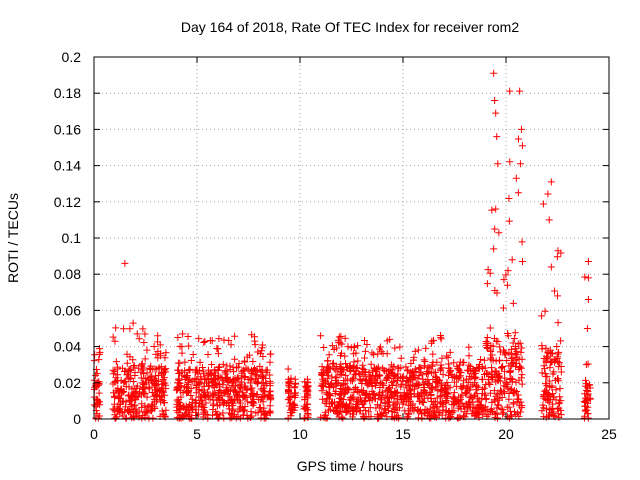  What do you see at coordinates (67, 347) in the screenshot?
I see `y-tick-label: 0.04` at bounding box center [67, 347].